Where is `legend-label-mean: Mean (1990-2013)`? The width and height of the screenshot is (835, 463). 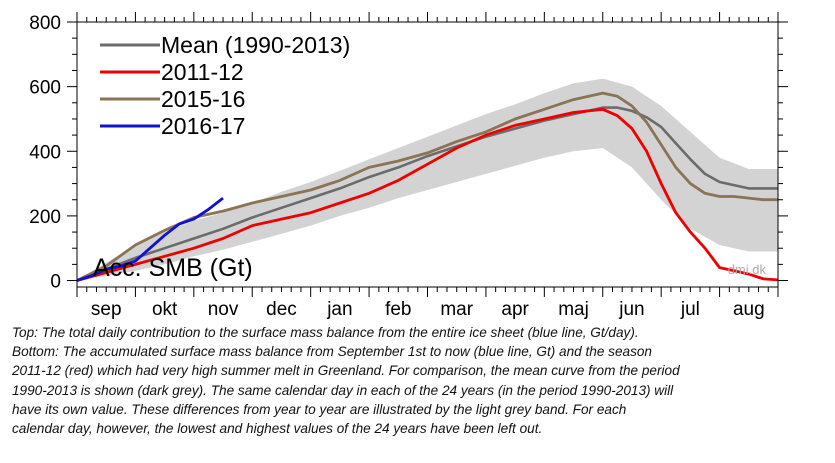
legend-label-mean: Mean (1990-2013) is located at coordinates (255, 45).